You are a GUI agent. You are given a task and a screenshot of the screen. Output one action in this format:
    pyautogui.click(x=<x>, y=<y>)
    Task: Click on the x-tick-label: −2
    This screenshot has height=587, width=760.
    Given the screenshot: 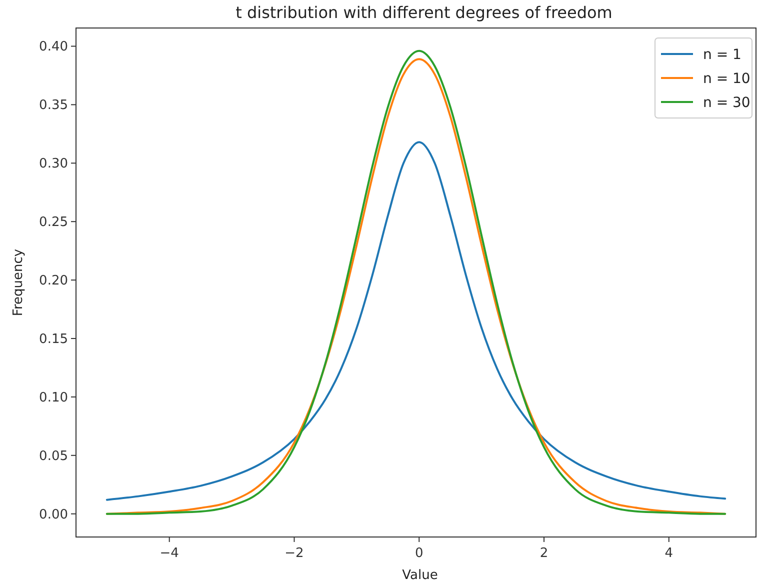 What is the action you would take?
    pyautogui.click(x=294, y=553)
    